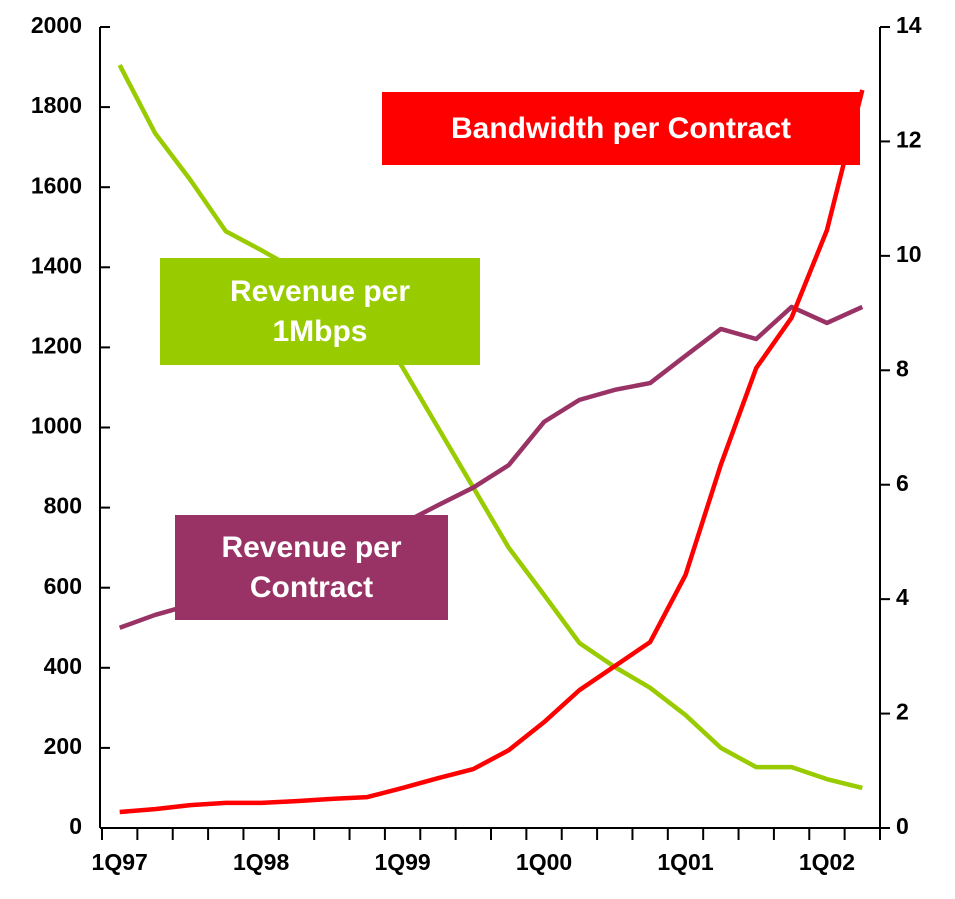 This screenshot has height=899, width=955. Describe the element at coordinates (827, 862) in the screenshot. I see `x-tick-label: 1Q02` at that location.